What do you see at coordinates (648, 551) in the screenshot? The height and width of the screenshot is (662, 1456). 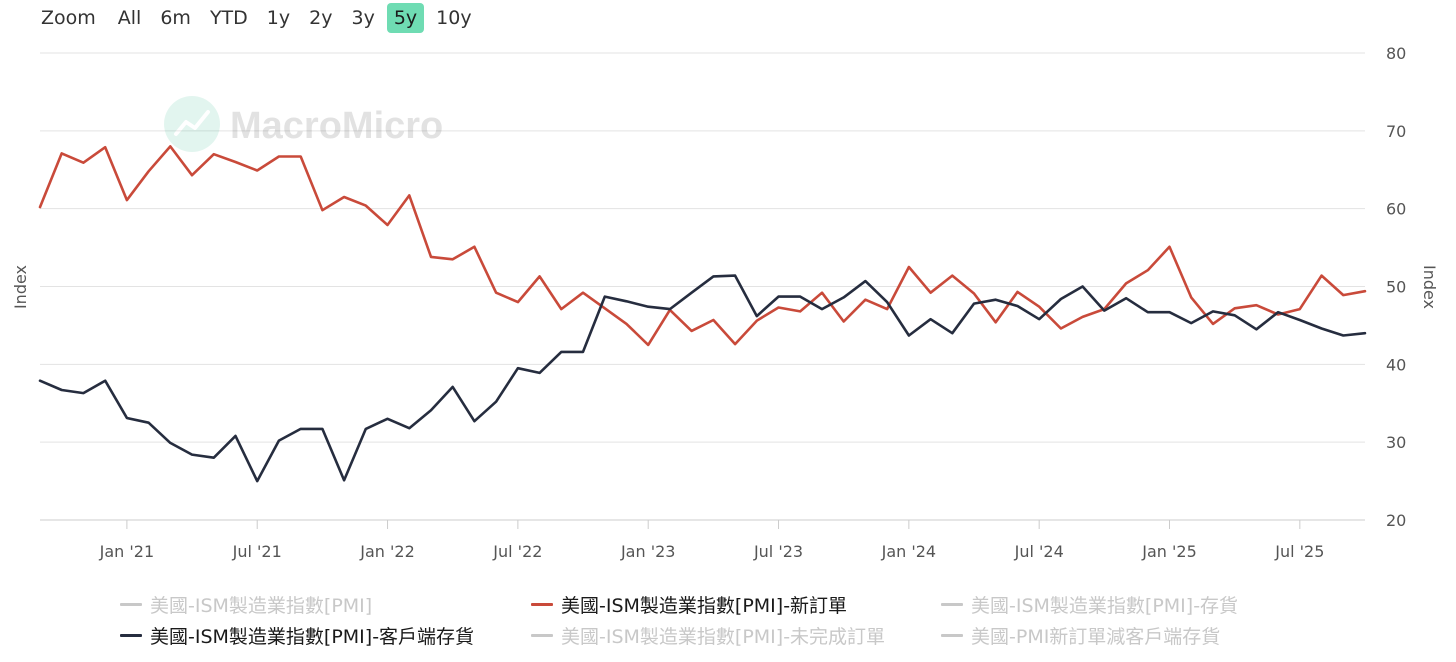 I see `x-tick-label: Jan '23` at bounding box center [648, 551].